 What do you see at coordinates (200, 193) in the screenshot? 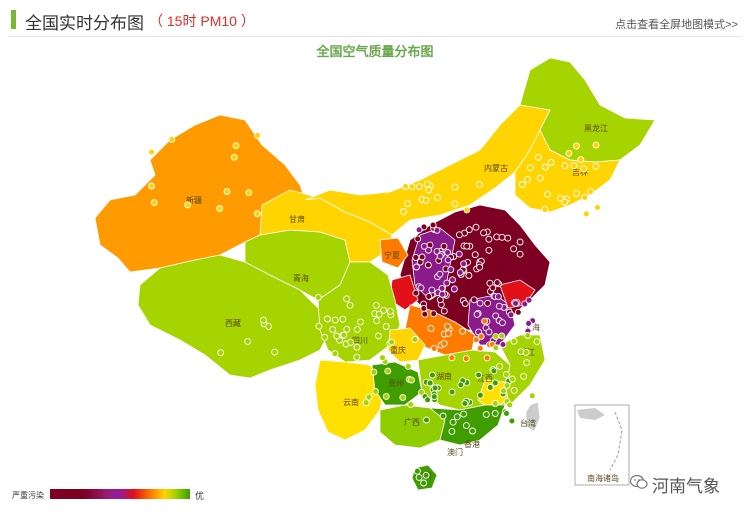
I see `region-xinjiang` at bounding box center [200, 193].